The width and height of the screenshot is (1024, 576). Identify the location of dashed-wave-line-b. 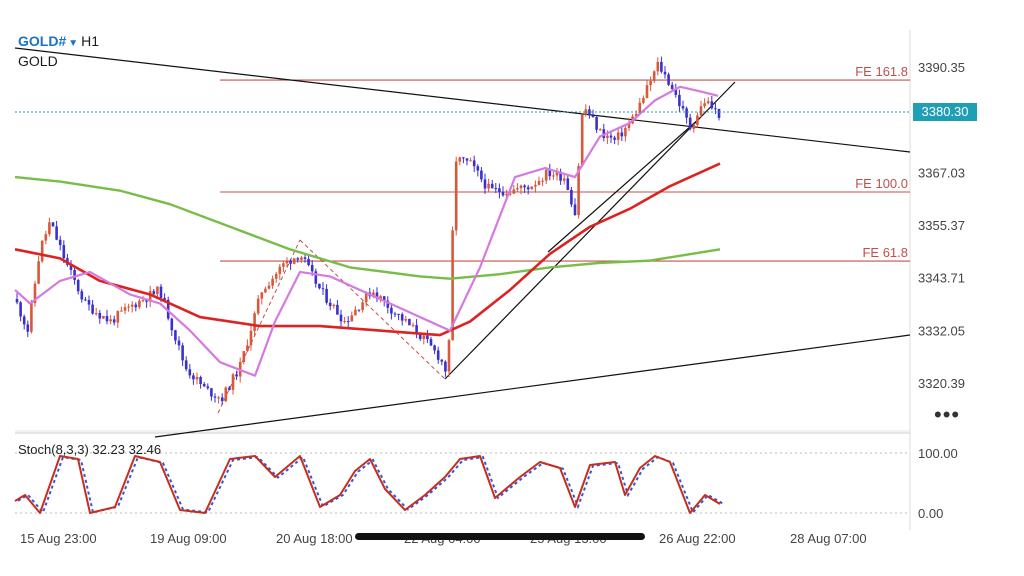
(372, 309).